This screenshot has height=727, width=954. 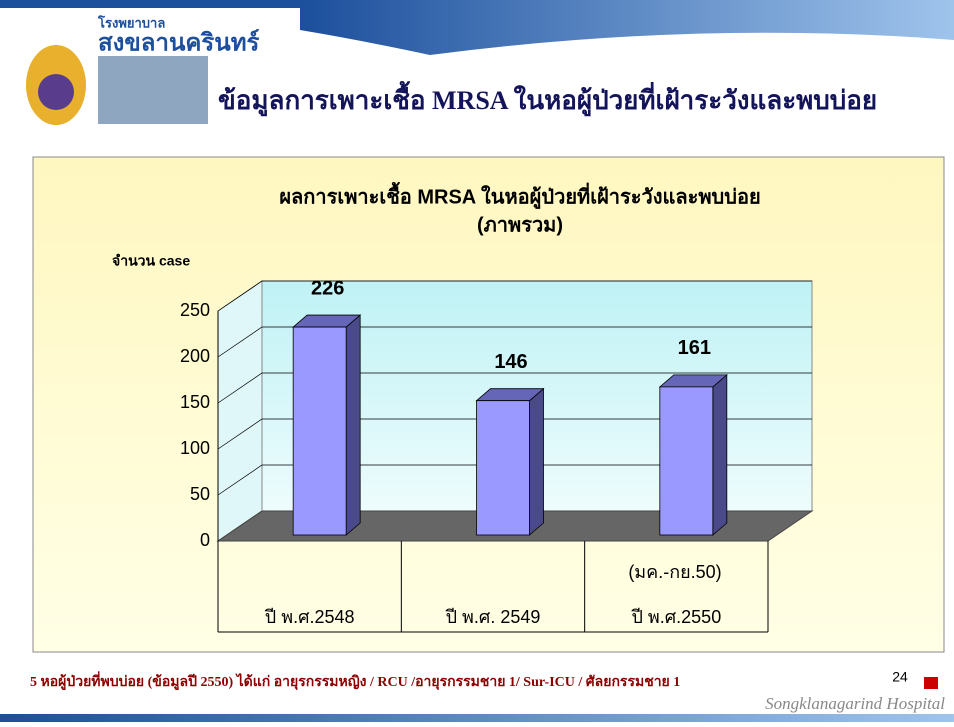 What do you see at coordinates (195, 448) in the screenshot?
I see `y-tick-label: 100` at bounding box center [195, 448].